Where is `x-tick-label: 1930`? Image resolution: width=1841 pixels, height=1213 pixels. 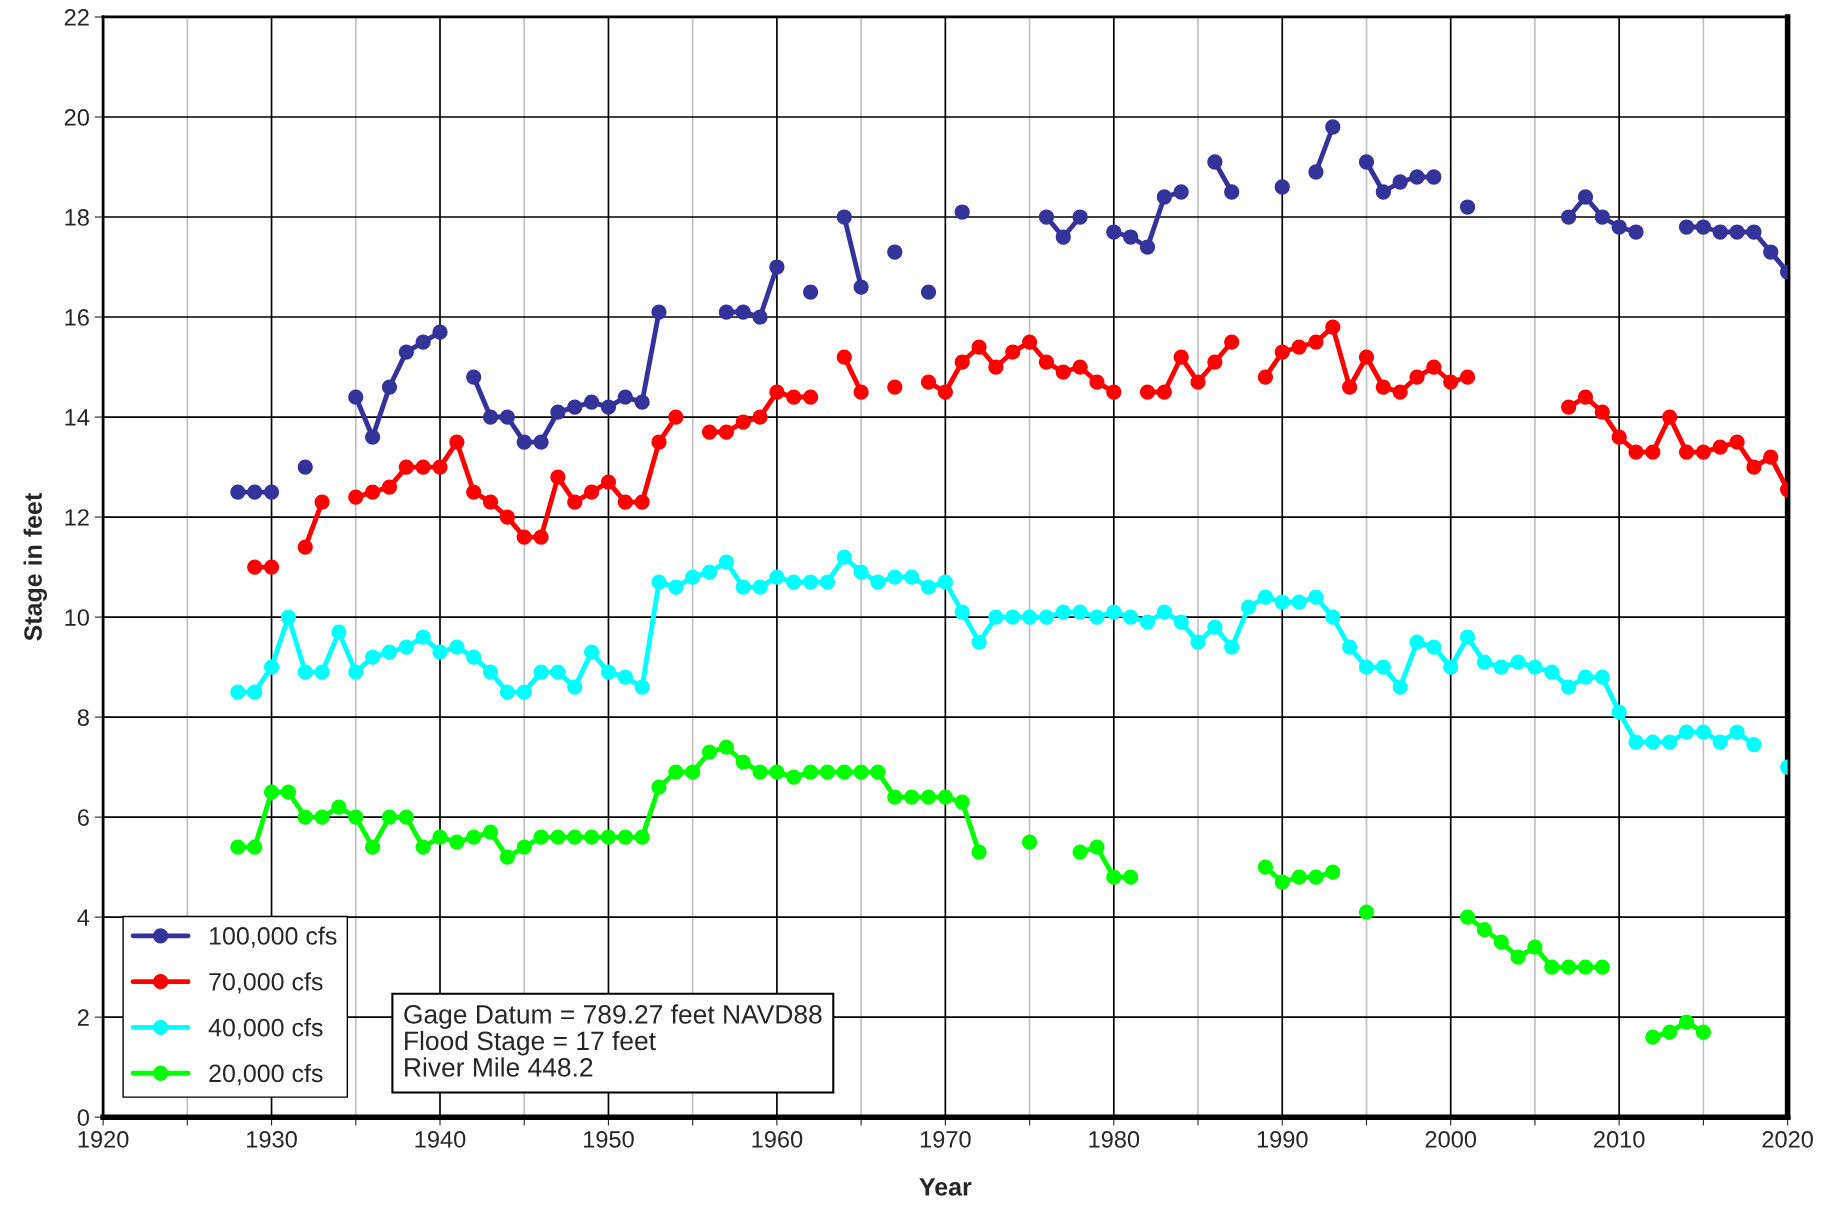
x-tick-label: 1930 is located at coordinates (272, 1139).